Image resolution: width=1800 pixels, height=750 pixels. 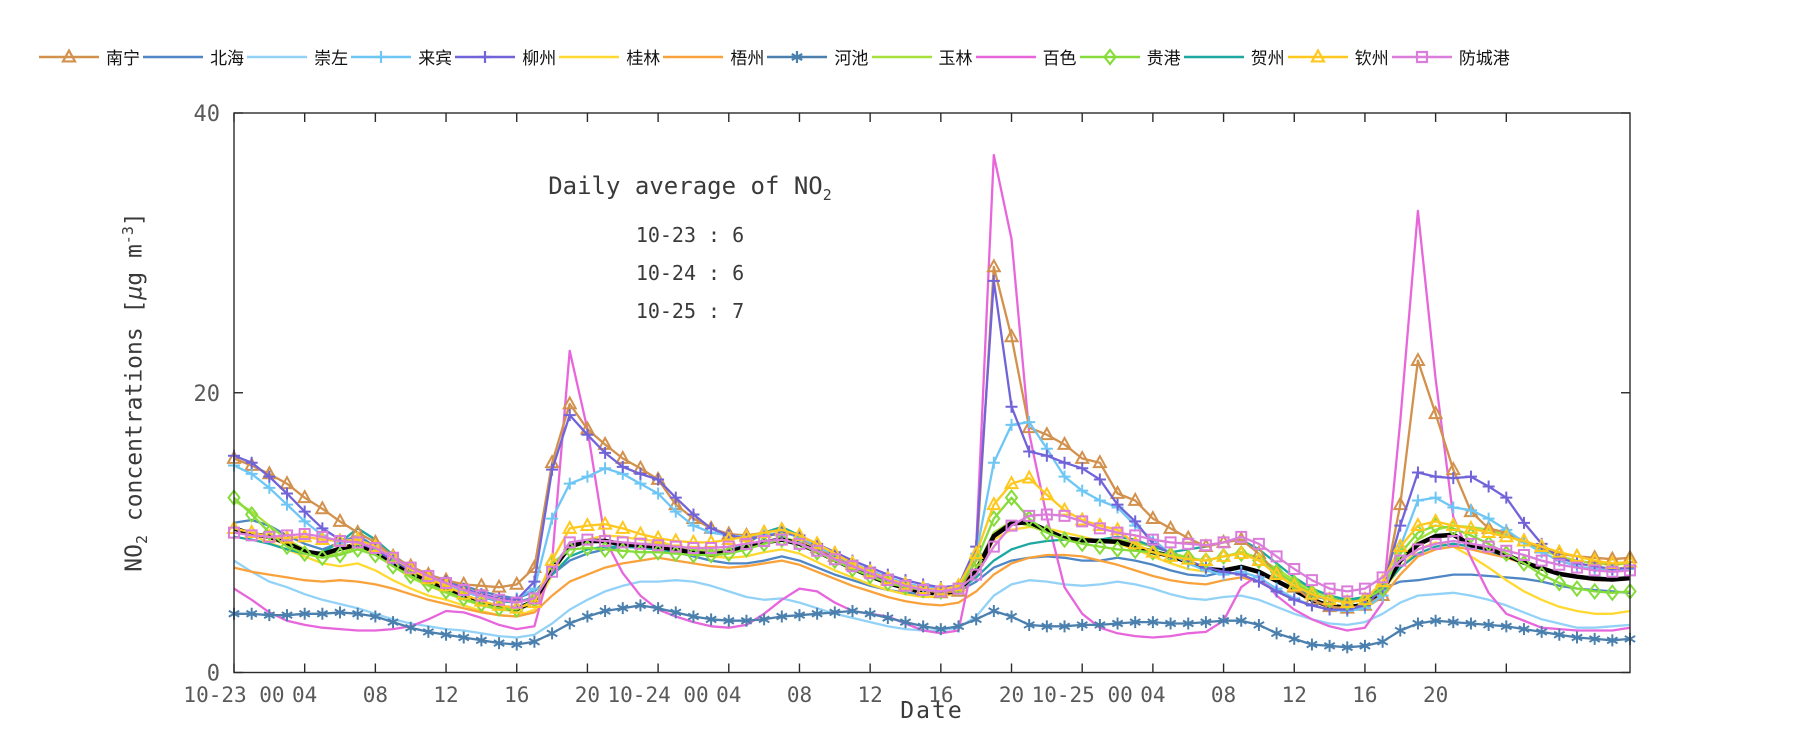 I want to click on legend-item-liuzhou: 柳州, so click(x=505, y=56).